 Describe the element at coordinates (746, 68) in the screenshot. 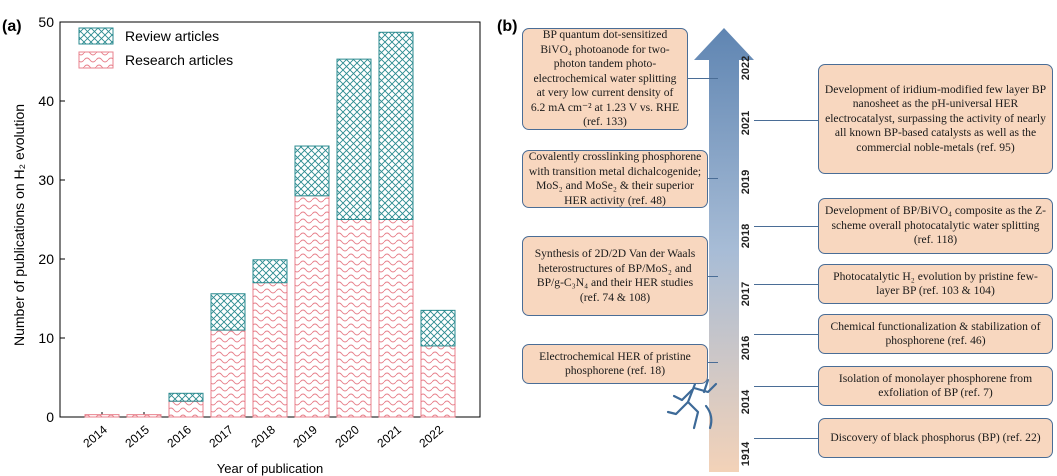

I see `year-label-2022: 2022` at that location.